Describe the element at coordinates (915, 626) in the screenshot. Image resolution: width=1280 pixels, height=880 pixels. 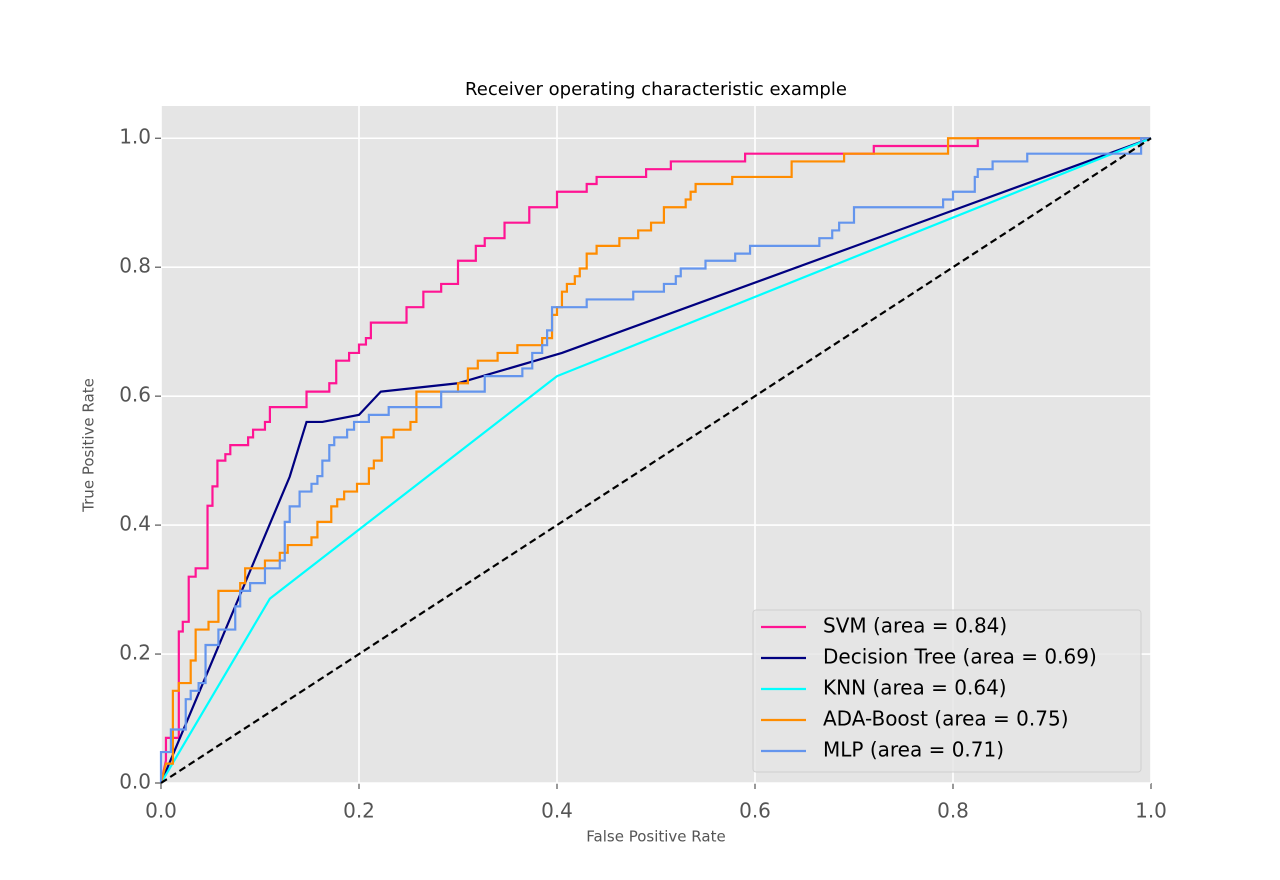
I see `legend-label: SVM (area = 0.84)` at that location.